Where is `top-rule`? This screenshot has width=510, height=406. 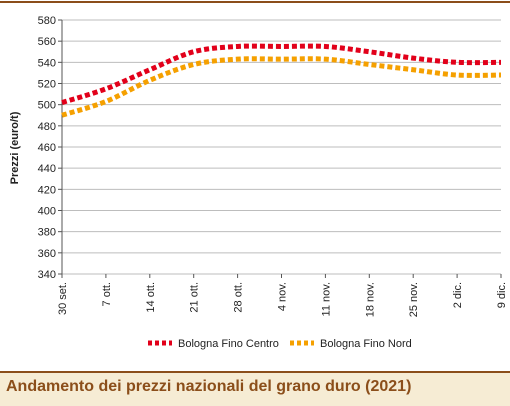
top-rule is located at coordinates (255, 2).